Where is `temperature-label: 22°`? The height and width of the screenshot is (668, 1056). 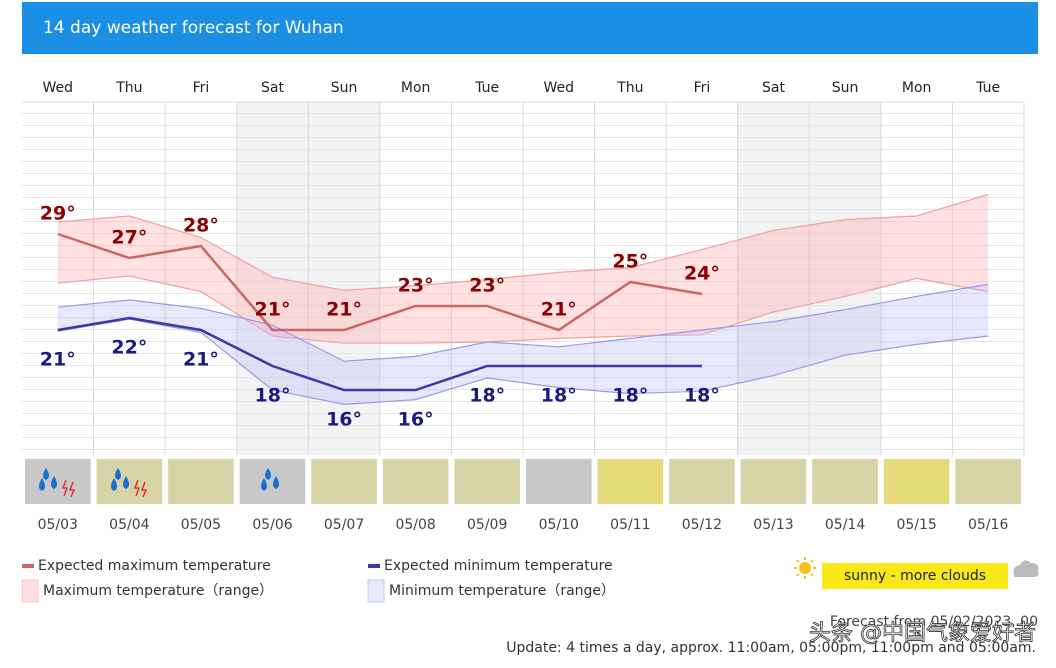
temperature-label: 22° is located at coordinates (129, 348).